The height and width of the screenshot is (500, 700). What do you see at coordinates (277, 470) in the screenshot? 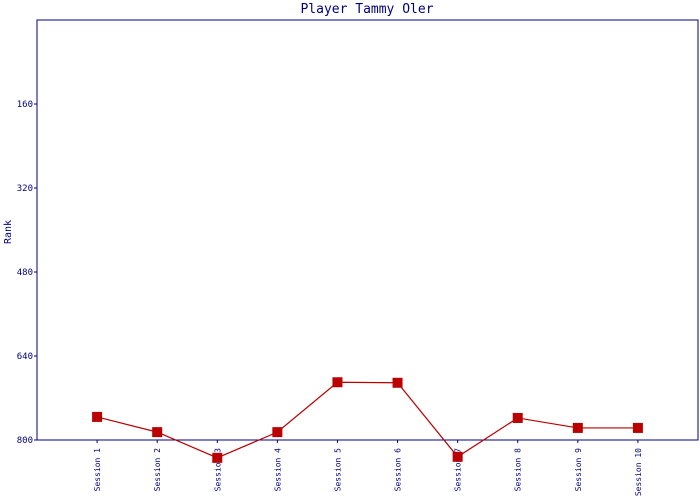
I see `x-tick-label: Session 4` at bounding box center [277, 470].